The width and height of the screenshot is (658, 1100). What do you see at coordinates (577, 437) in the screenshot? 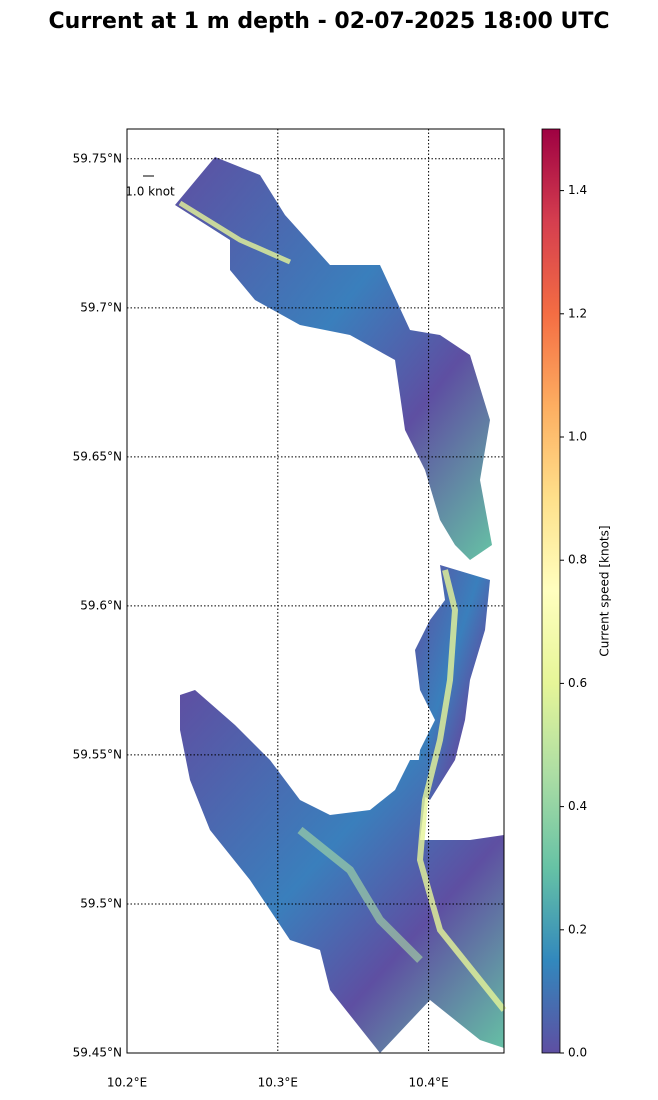
I see `colorbar-tick-label: 1.0` at bounding box center [577, 437].